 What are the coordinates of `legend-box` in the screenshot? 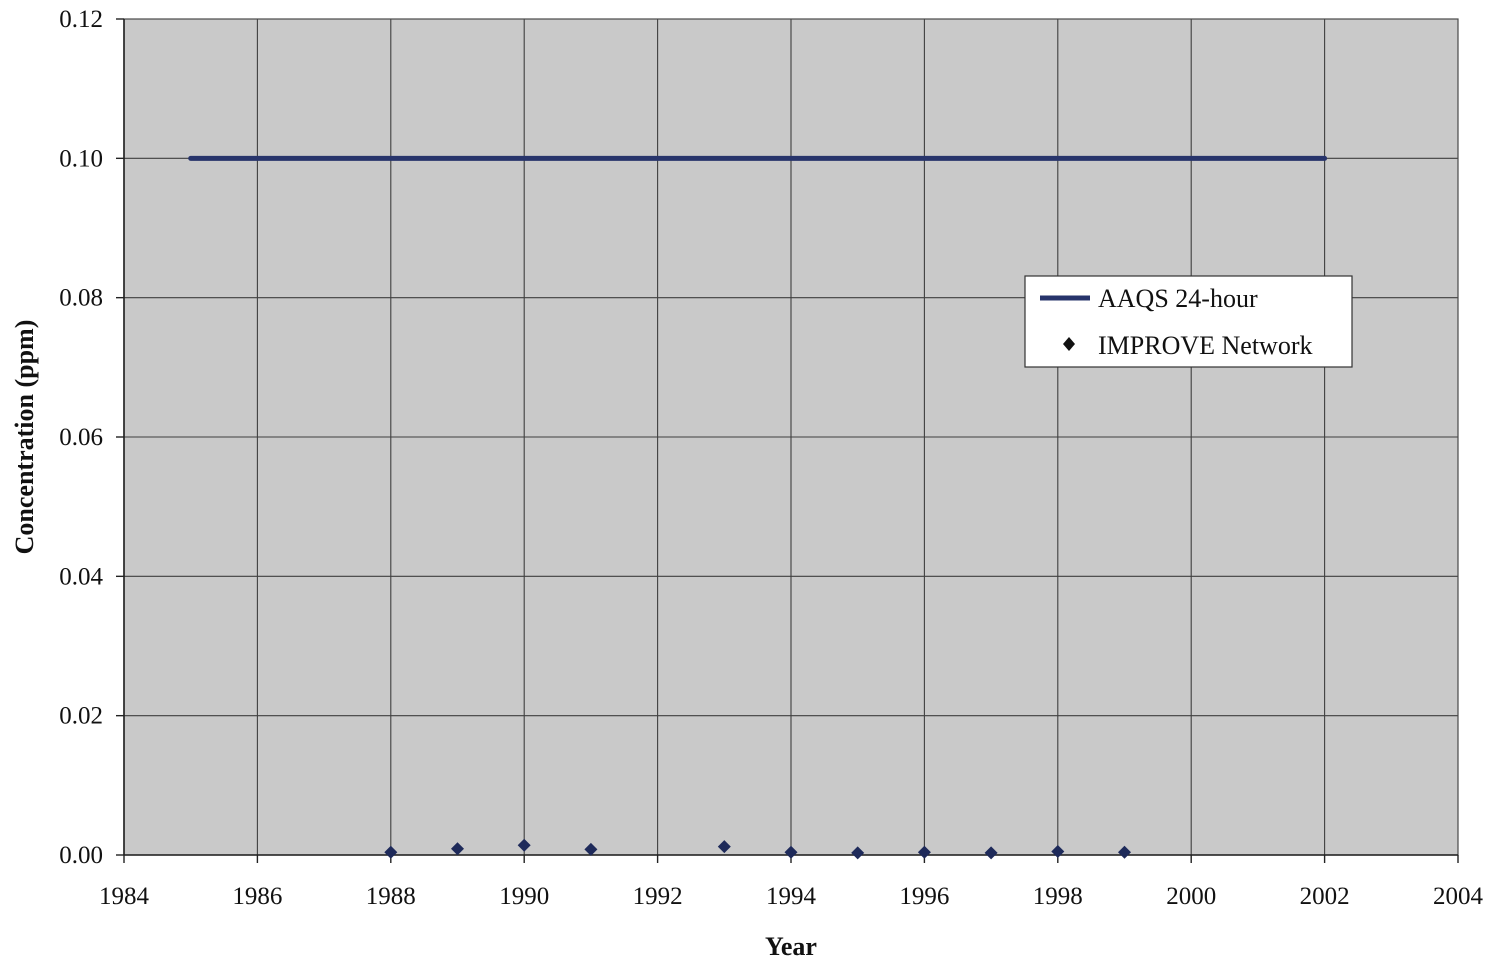 It's located at (1188, 321).